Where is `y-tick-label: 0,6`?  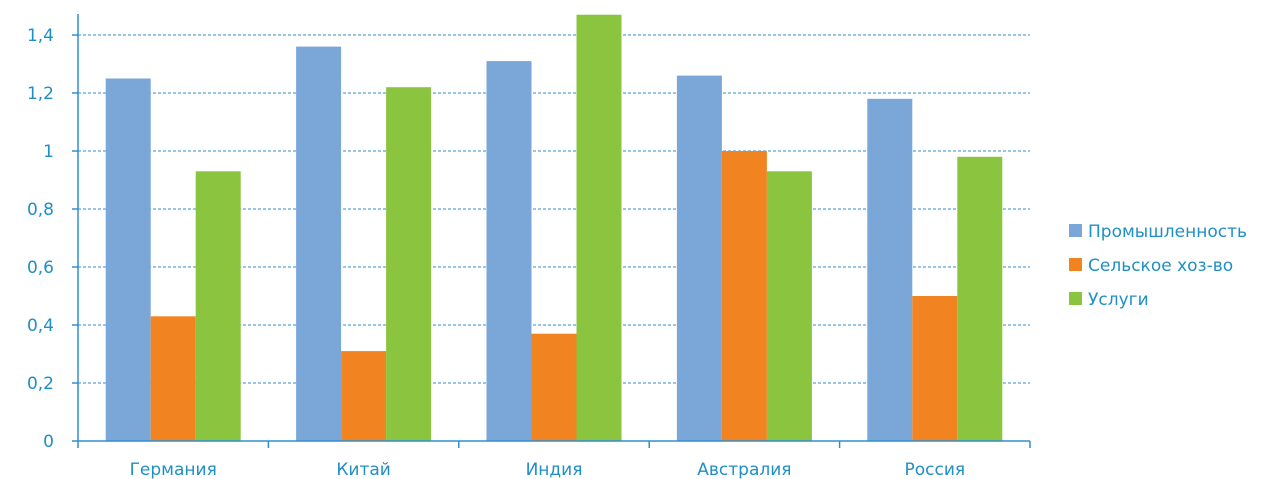 y-tick-label: 0,6 is located at coordinates (40, 268).